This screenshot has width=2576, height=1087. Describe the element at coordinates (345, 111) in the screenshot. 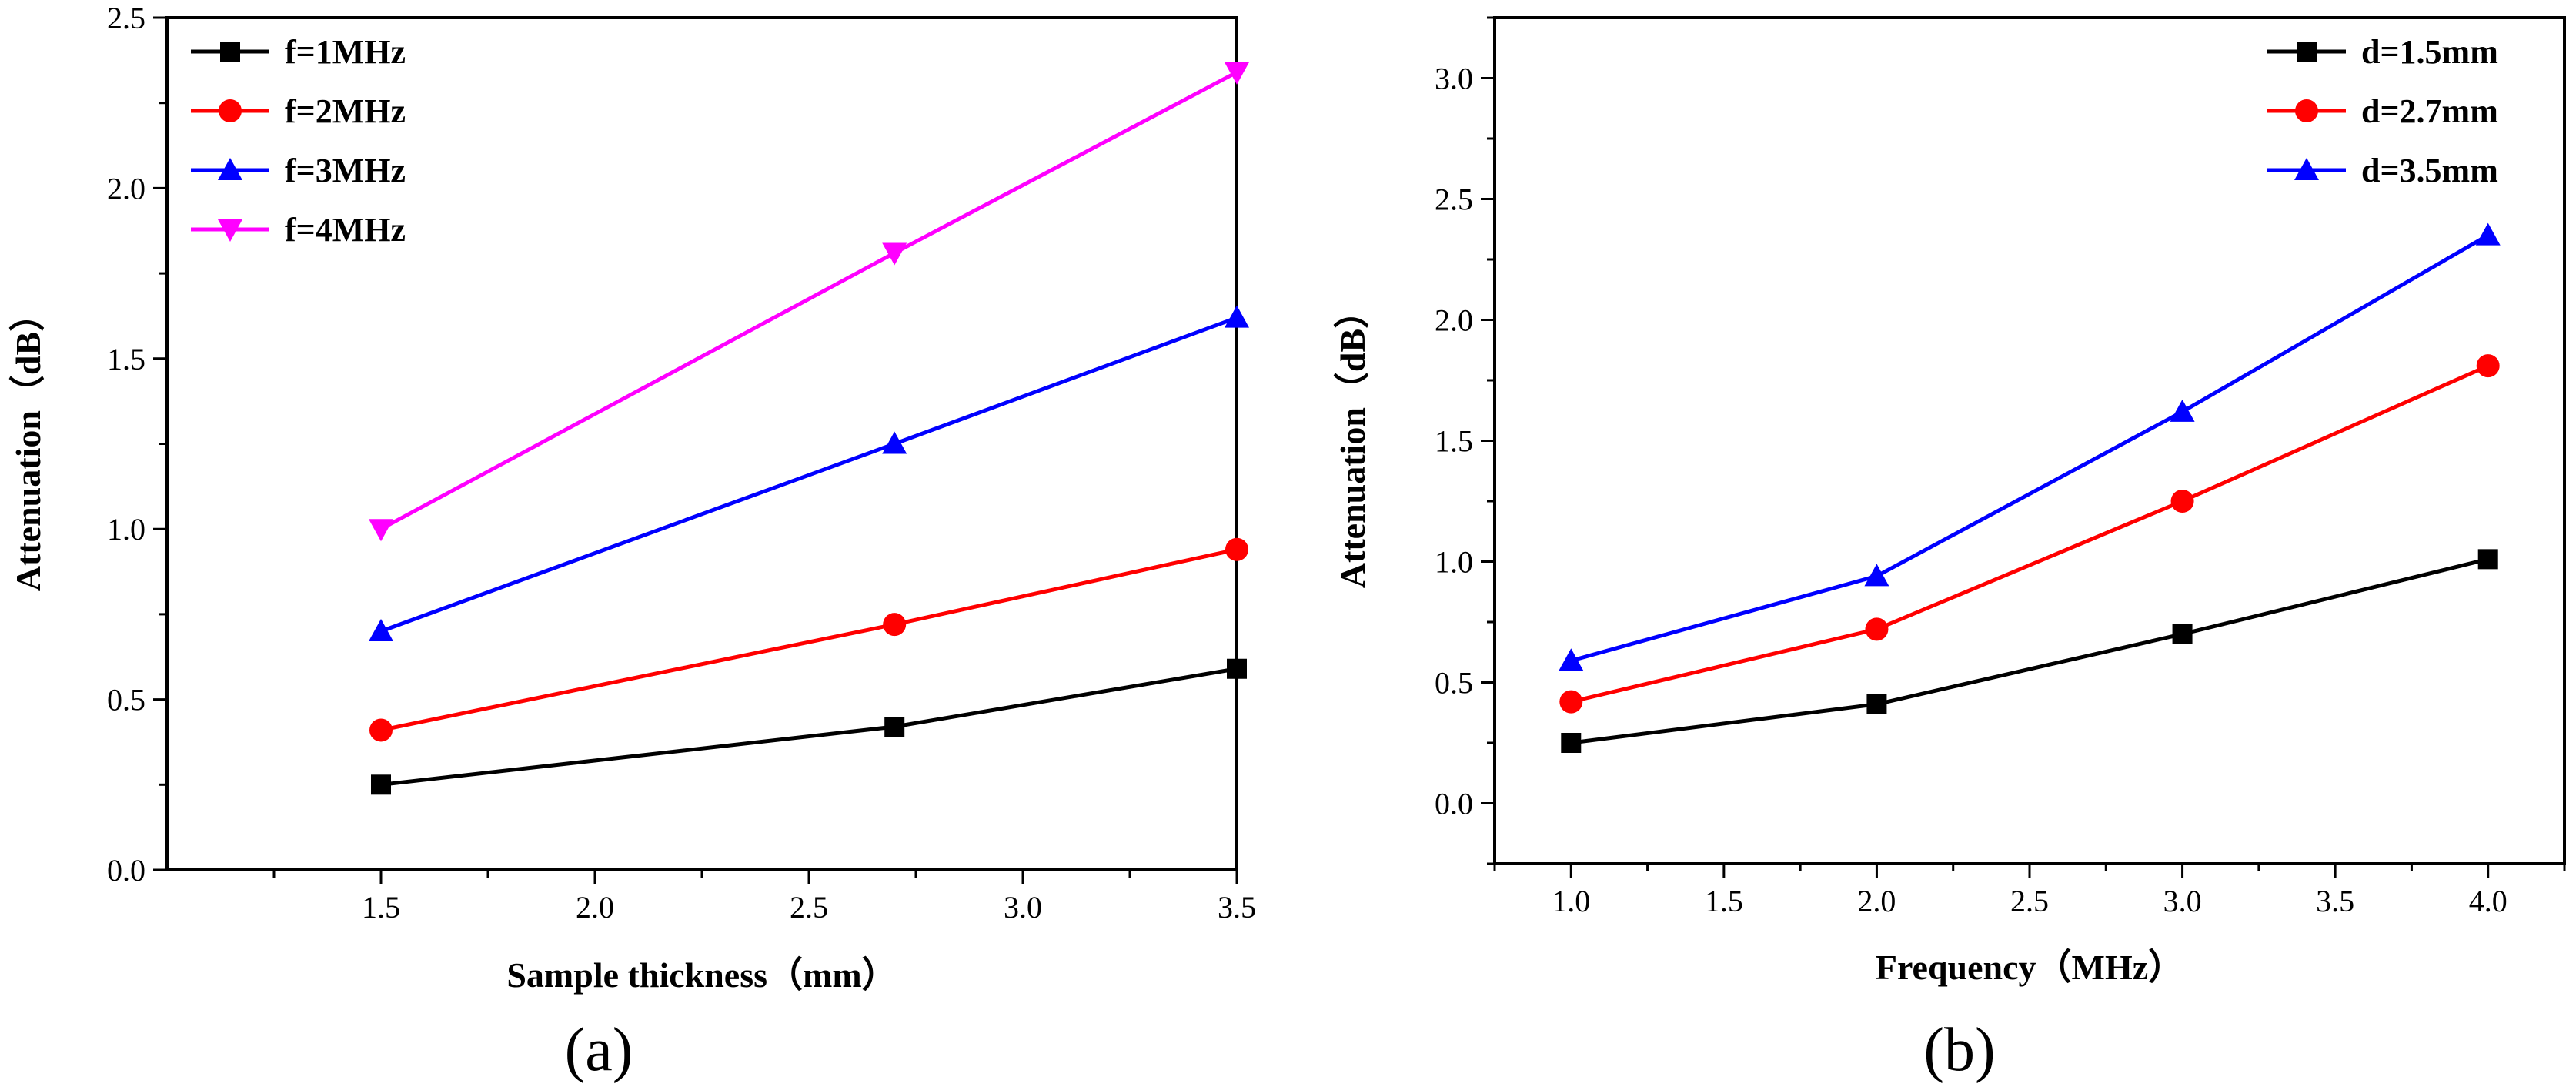

I see `legend-label: f=2MHz` at that location.